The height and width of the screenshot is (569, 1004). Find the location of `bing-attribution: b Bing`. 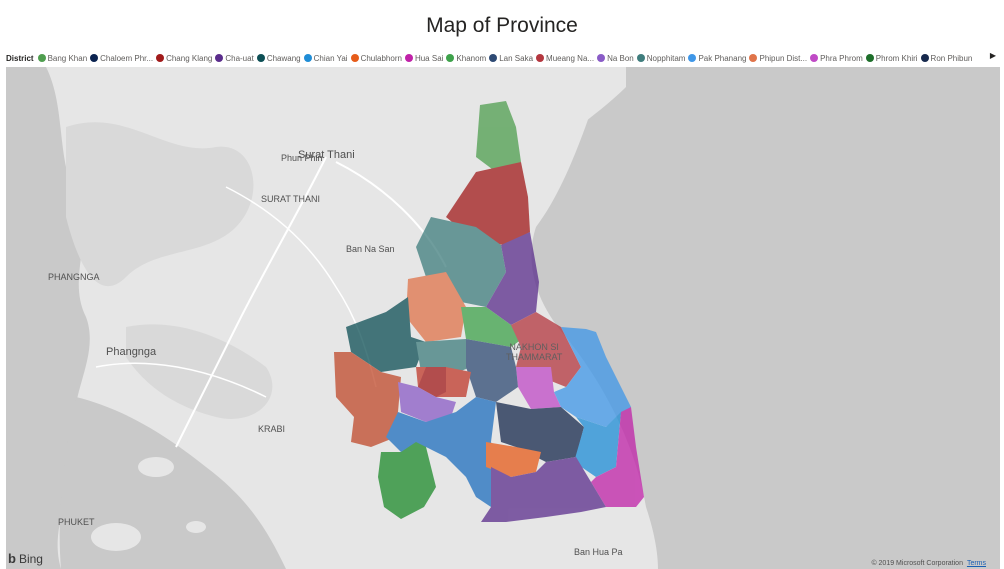

bing-attribution: b Bing is located at coordinates (25, 558).